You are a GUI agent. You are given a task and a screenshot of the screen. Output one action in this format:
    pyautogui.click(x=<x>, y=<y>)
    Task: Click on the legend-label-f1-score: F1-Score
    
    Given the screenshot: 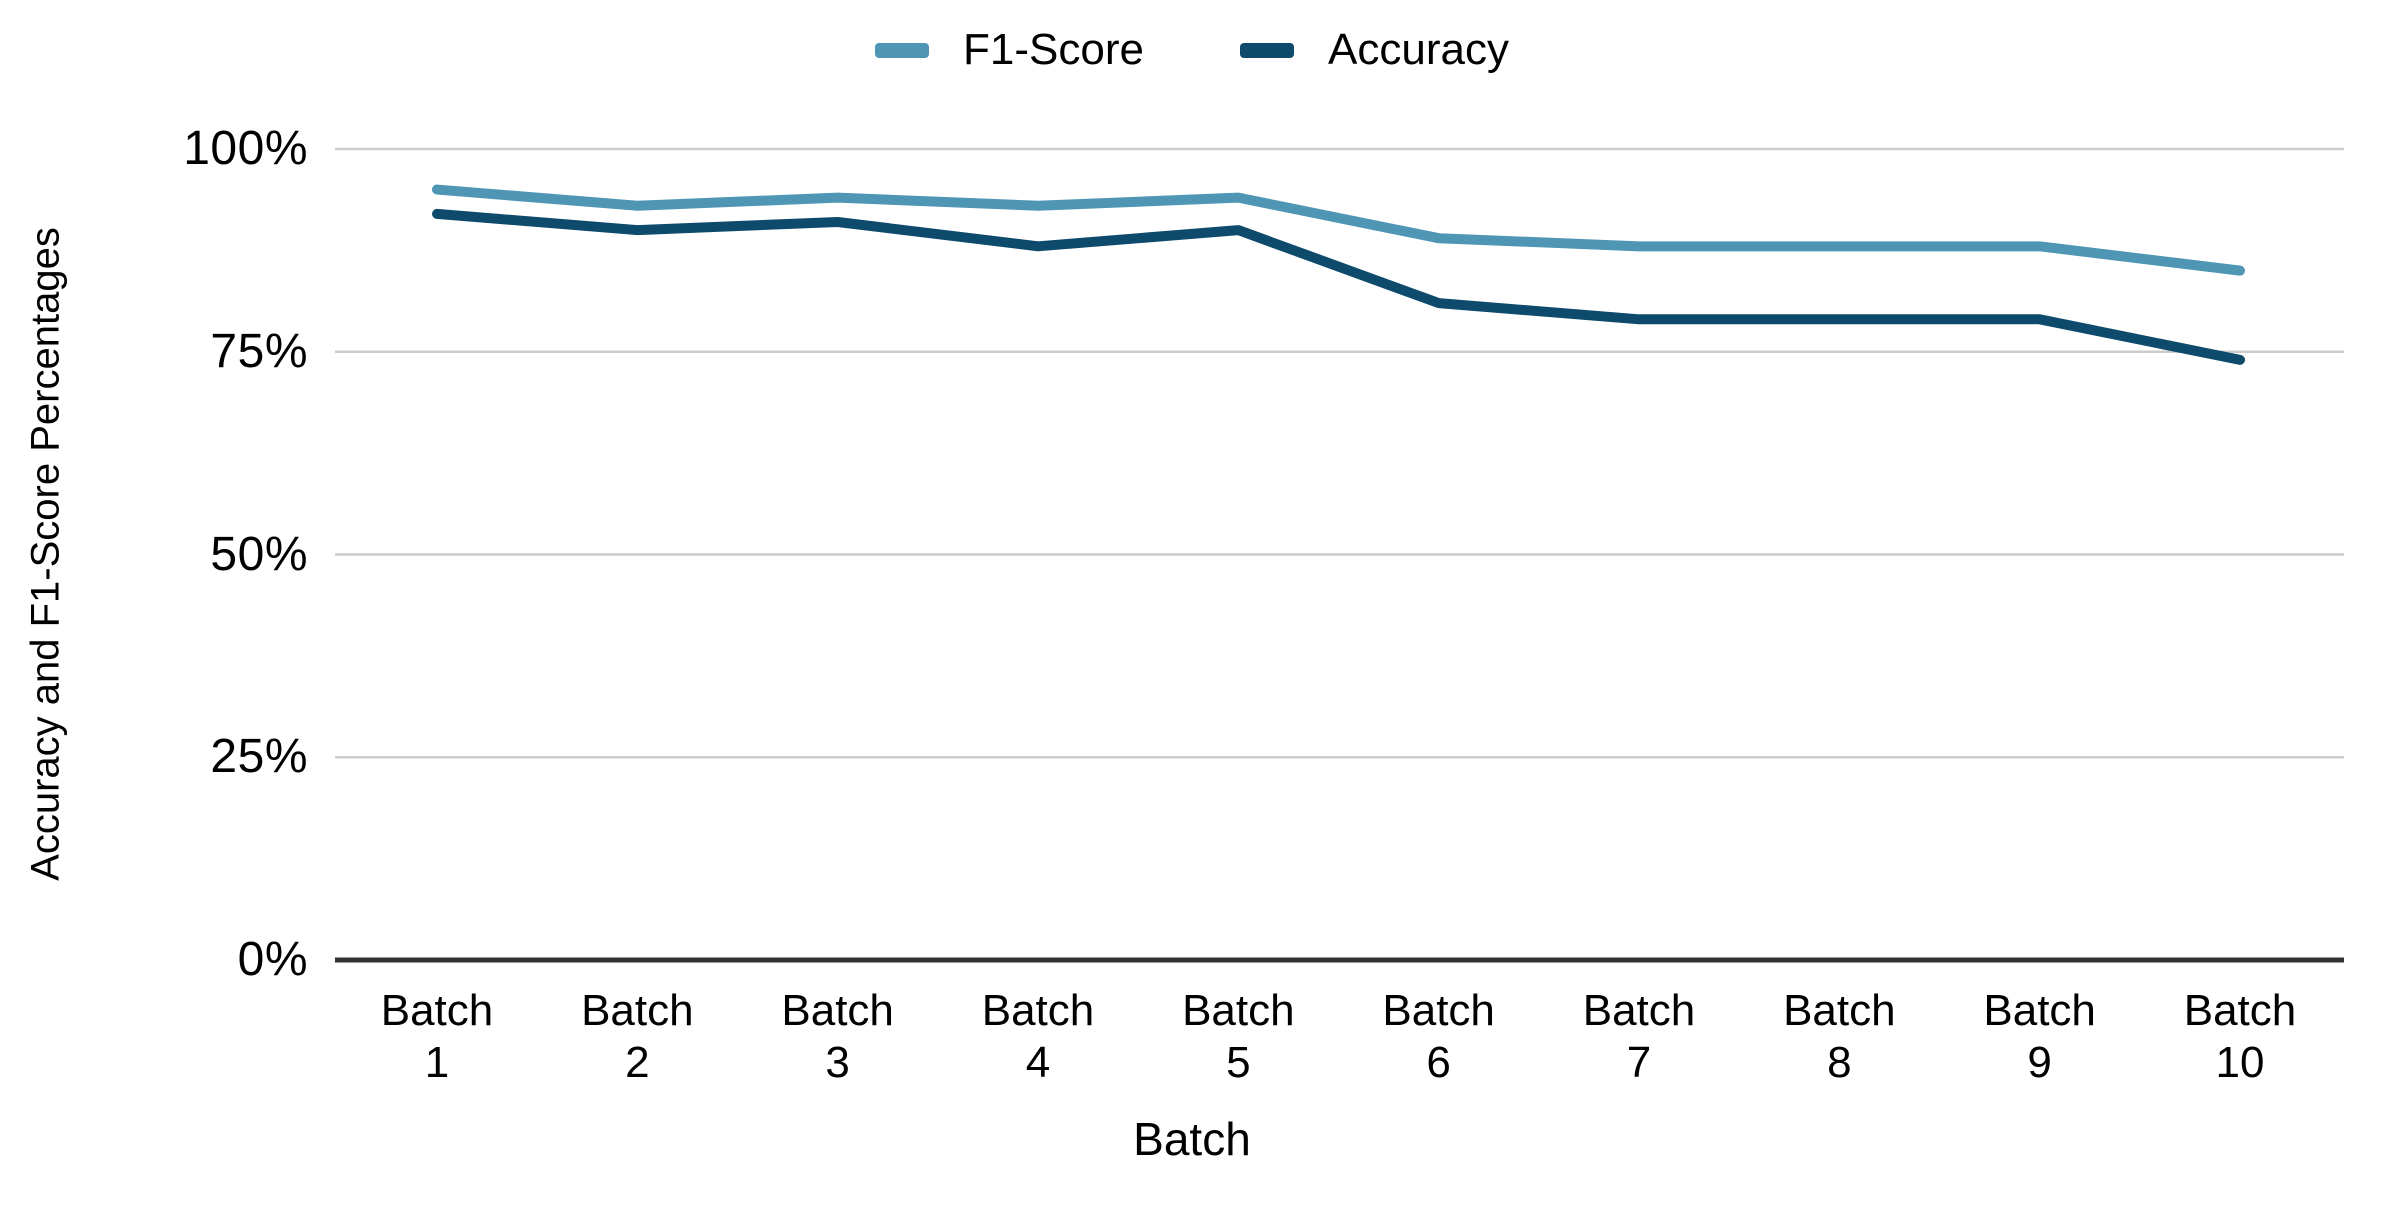 What is the action you would take?
    pyautogui.click(x=1053, y=49)
    